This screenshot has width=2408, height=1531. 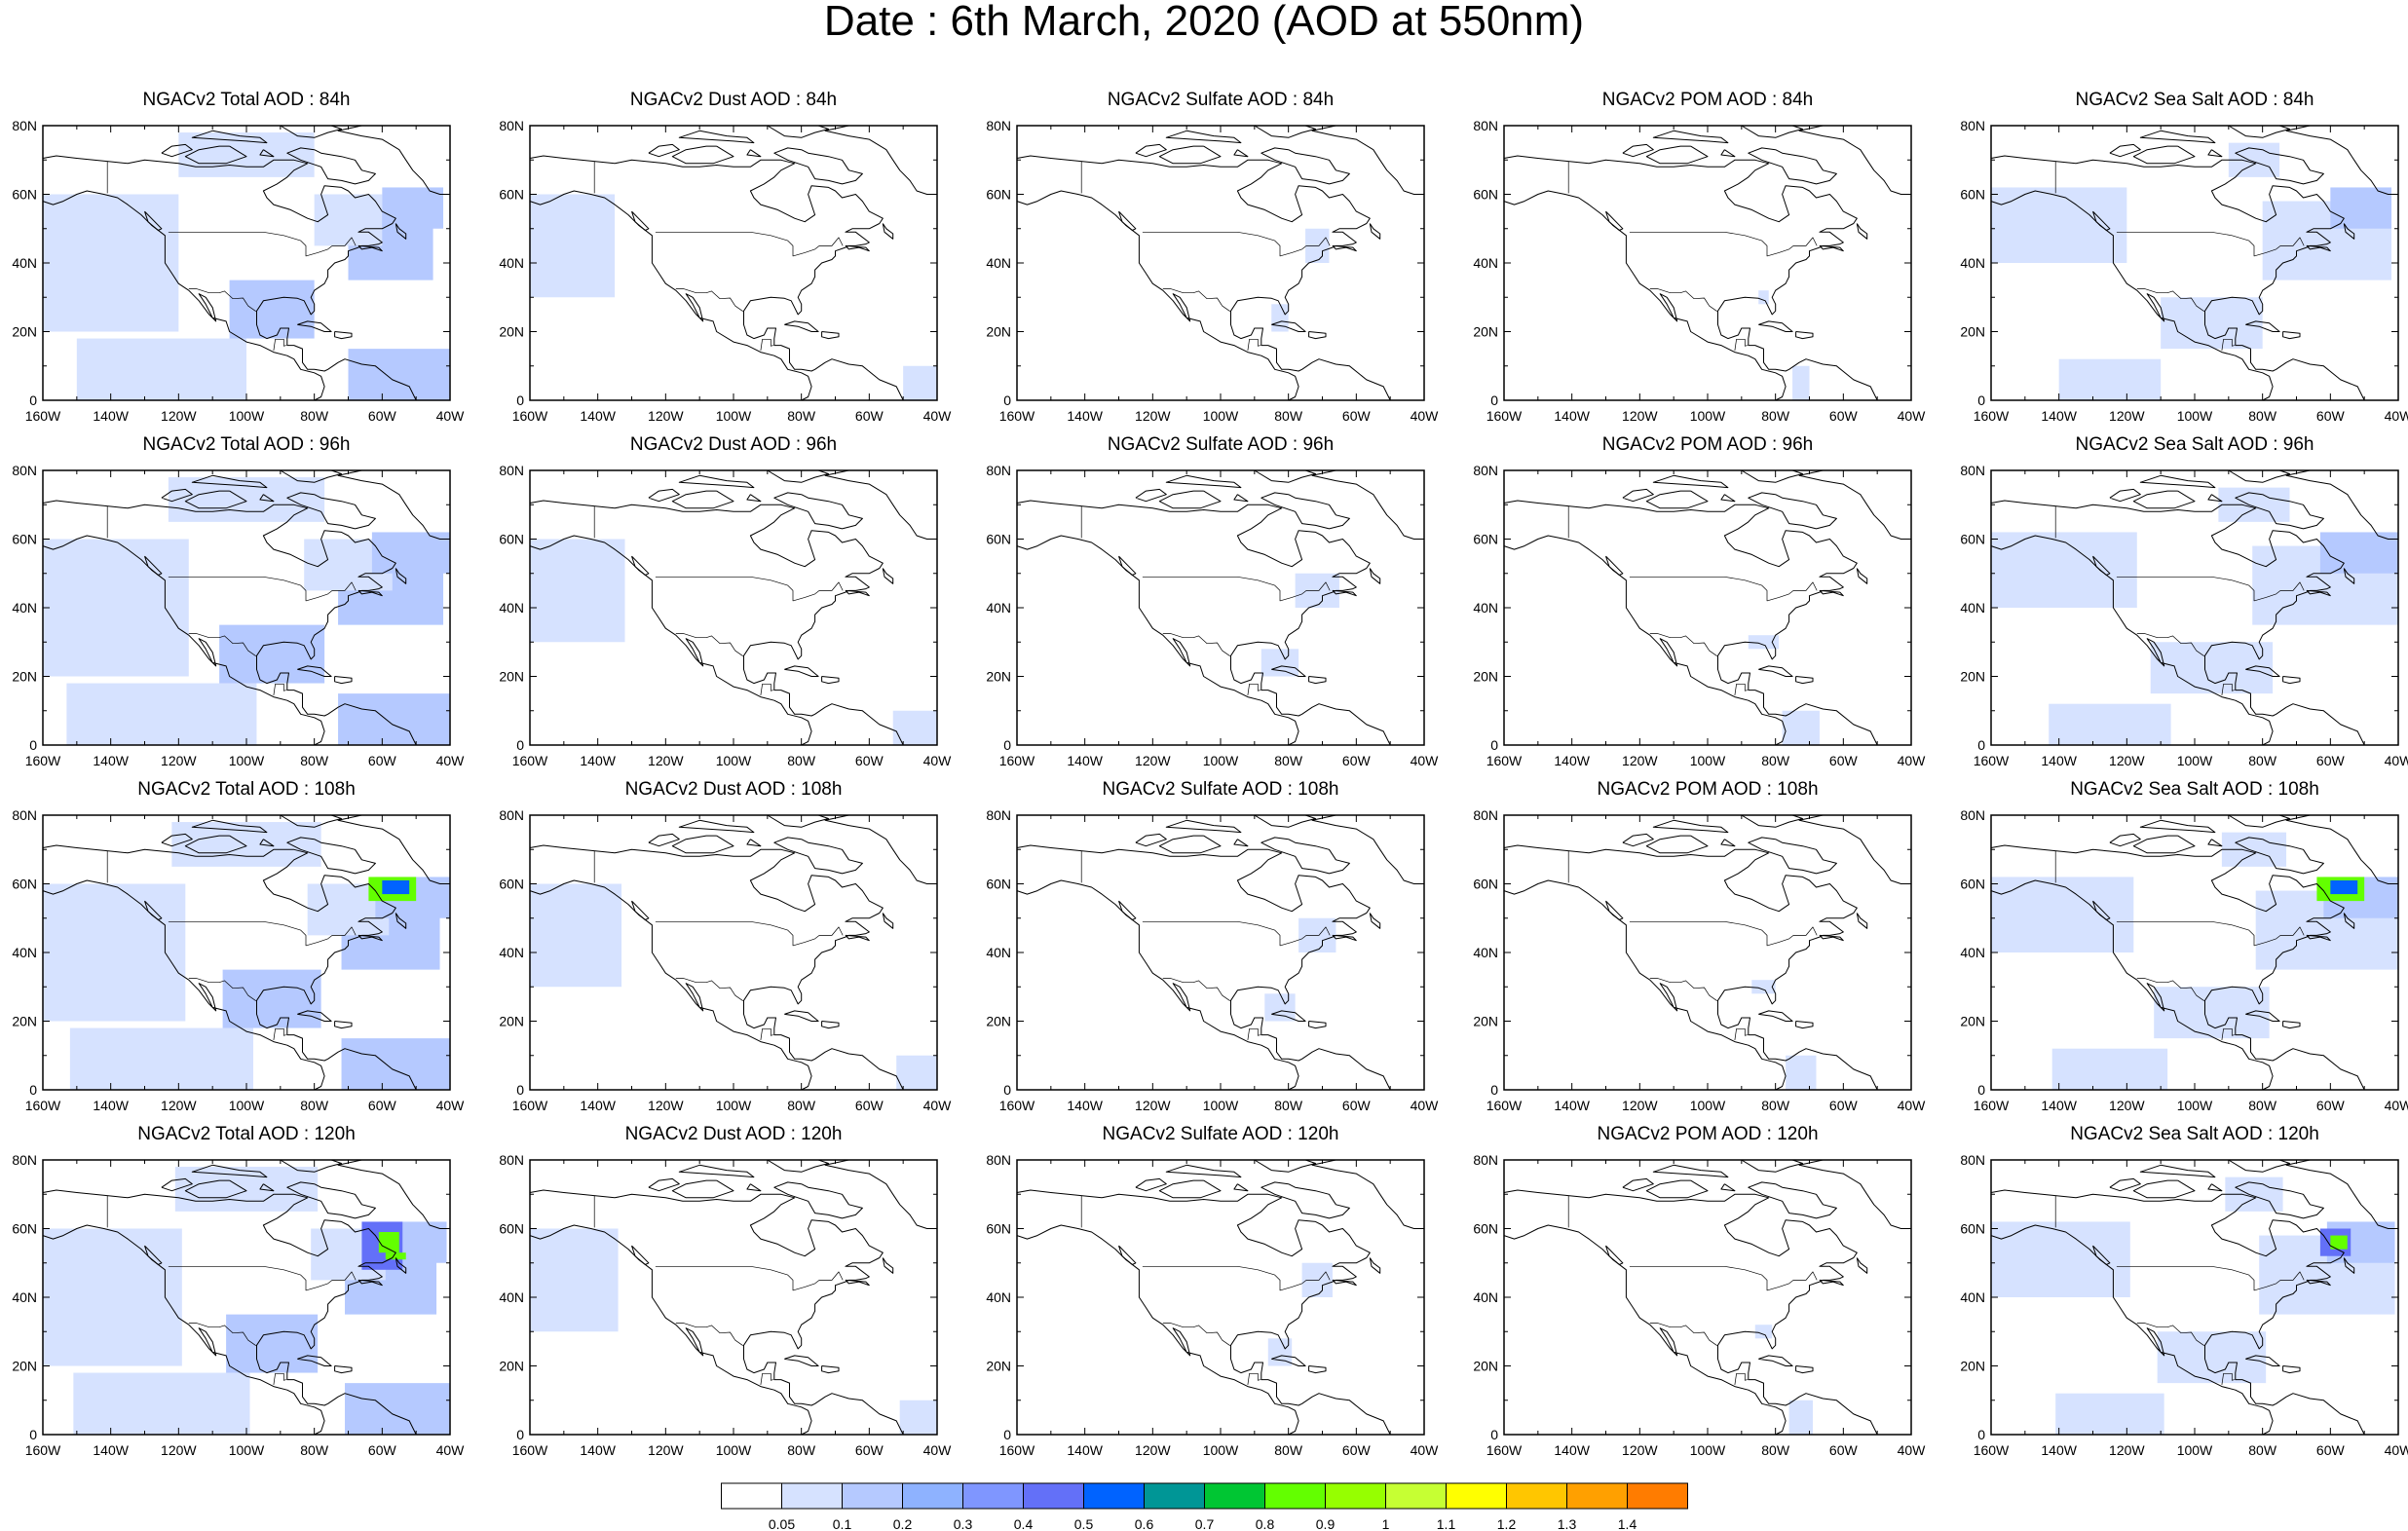 What do you see at coordinates (1657, 1496) in the screenshot?
I see `colorbar-box` at bounding box center [1657, 1496].